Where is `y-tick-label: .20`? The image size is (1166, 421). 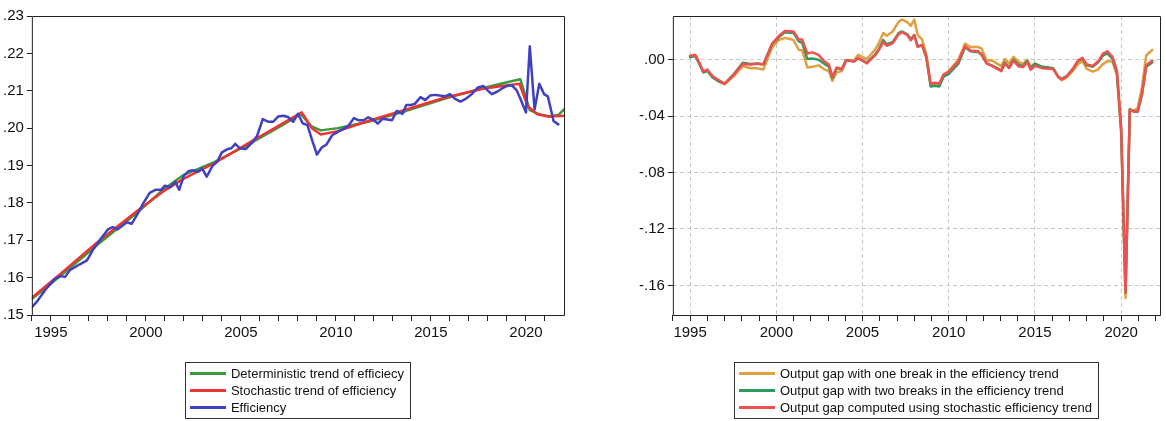 y-tick-label: .20 is located at coordinates (13, 127).